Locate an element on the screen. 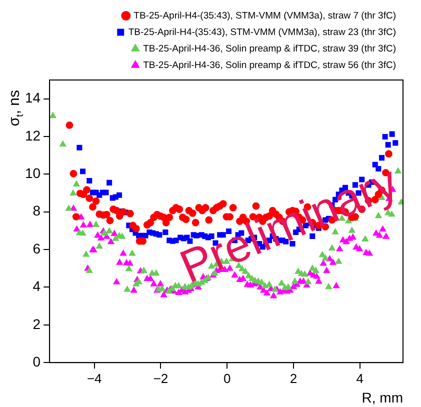  y-tick-label: 14 is located at coordinates (32, 98).